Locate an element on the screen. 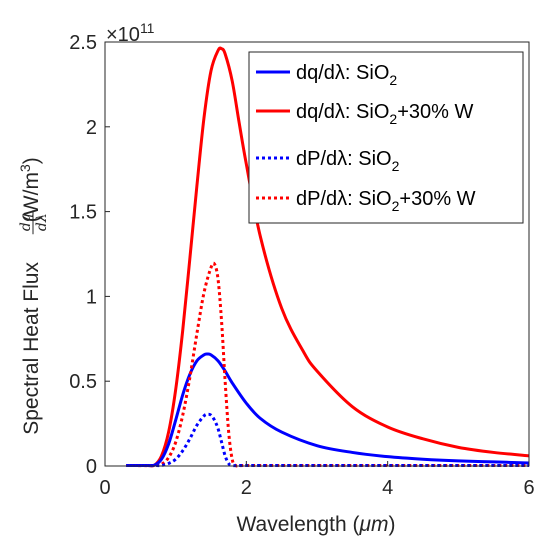 Image resolution: width=546 pixels, height=550 pixels. fraction-denominator: dλ is located at coordinates (42, 222).